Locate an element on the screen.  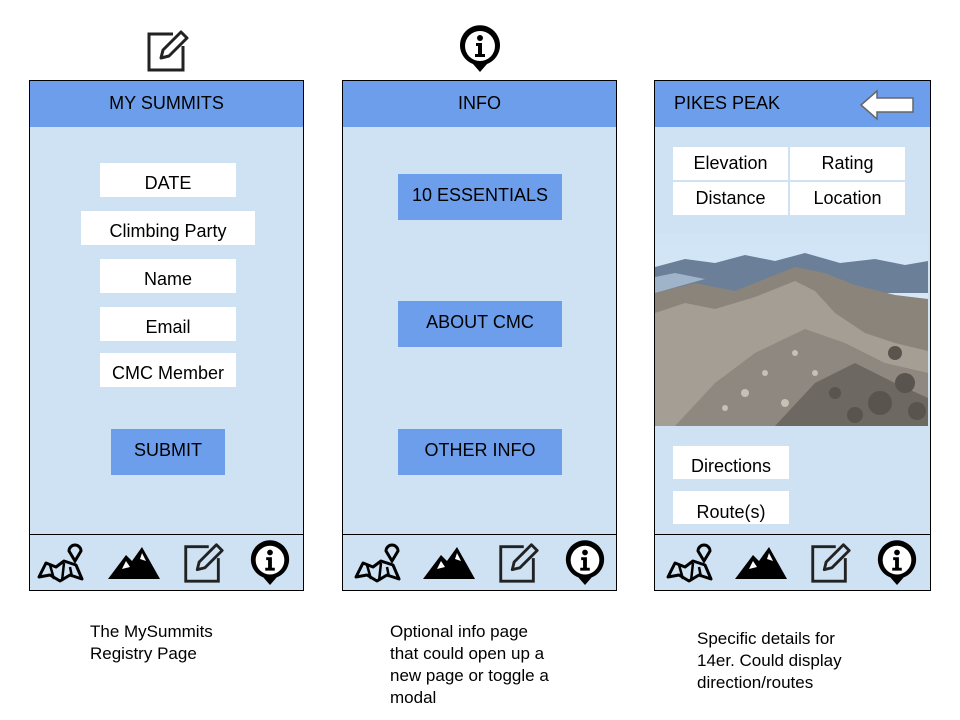
header-bar: MY SUMMITS is located at coordinates (166, 104).